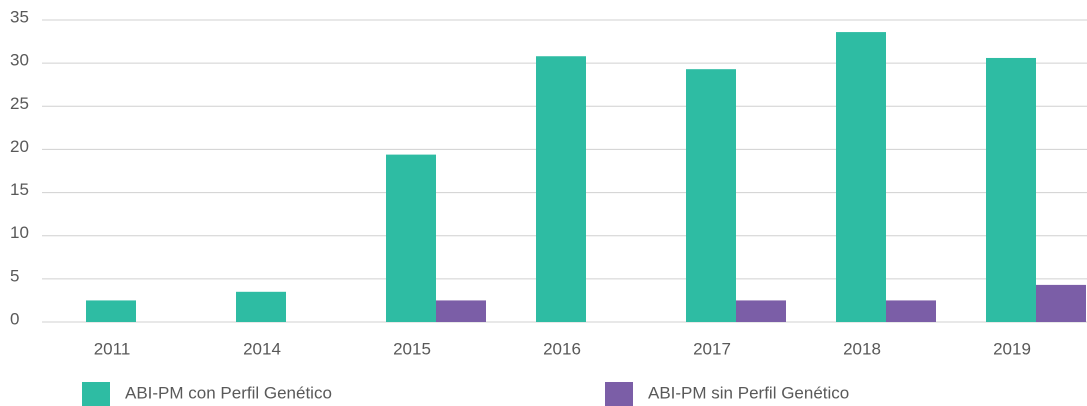 The height and width of the screenshot is (406, 1087). What do you see at coordinates (862, 348) in the screenshot?
I see `x-tick-label: 2018` at bounding box center [862, 348].